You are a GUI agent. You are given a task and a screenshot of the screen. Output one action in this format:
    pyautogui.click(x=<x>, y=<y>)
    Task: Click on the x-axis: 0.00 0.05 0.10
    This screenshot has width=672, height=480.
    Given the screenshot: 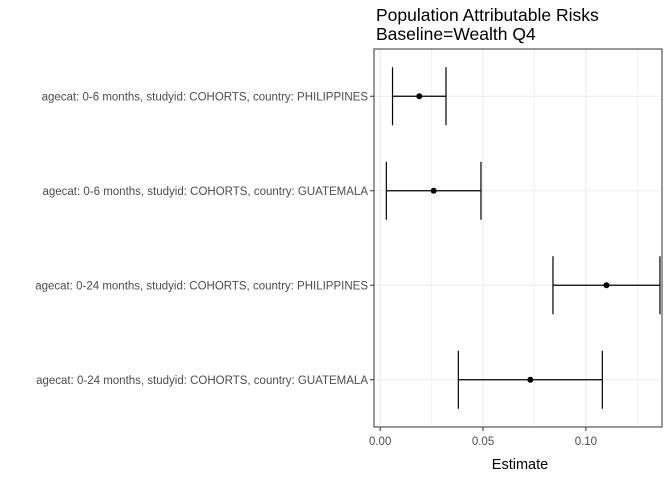 What is the action you would take?
    pyautogui.click(x=483, y=437)
    